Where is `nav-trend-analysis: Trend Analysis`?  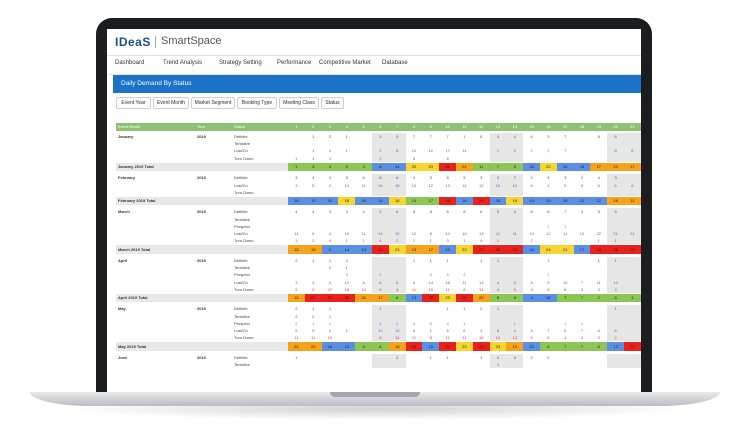 nav-trend-analysis: Trend Analysis is located at coordinates (183, 63).